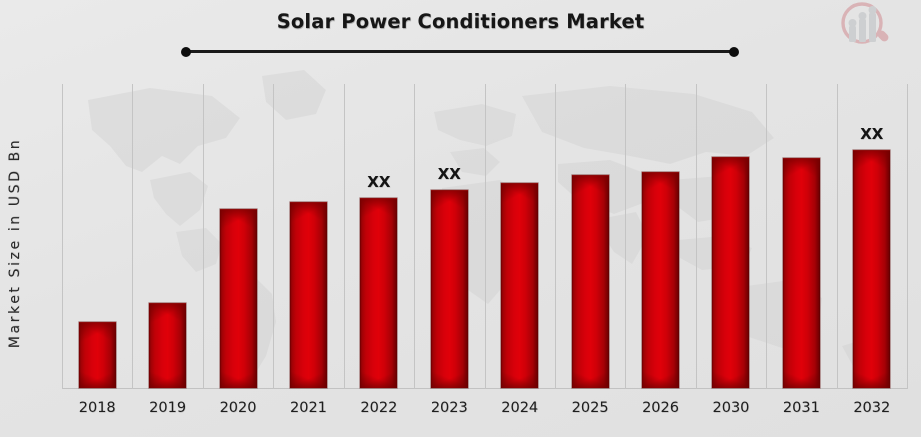 The image size is (921, 437). Describe the element at coordinates (97, 408) in the screenshot. I see `x-tick-label-2018: 2018` at that location.